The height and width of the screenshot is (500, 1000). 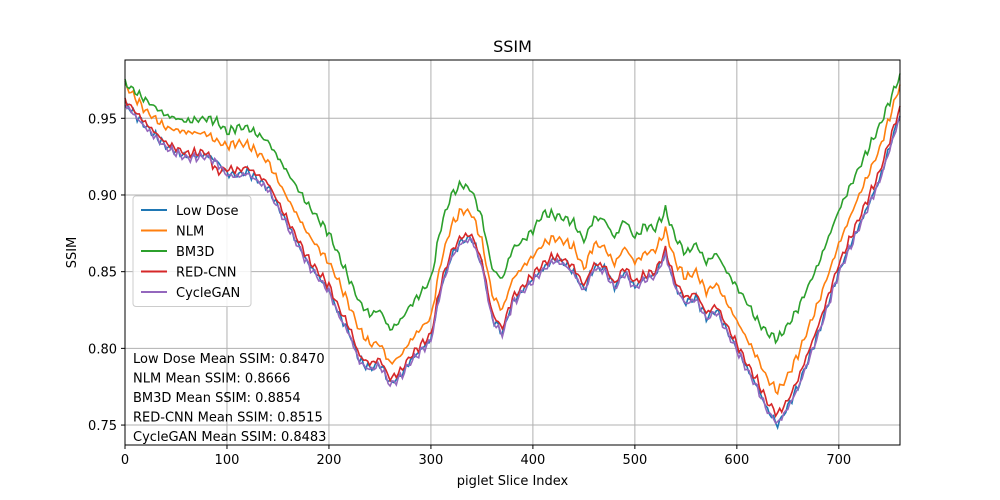 I want to click on legend: Low Dose NLM BM3D RED-CNN CycleGAN, so click(x=192, y=251).